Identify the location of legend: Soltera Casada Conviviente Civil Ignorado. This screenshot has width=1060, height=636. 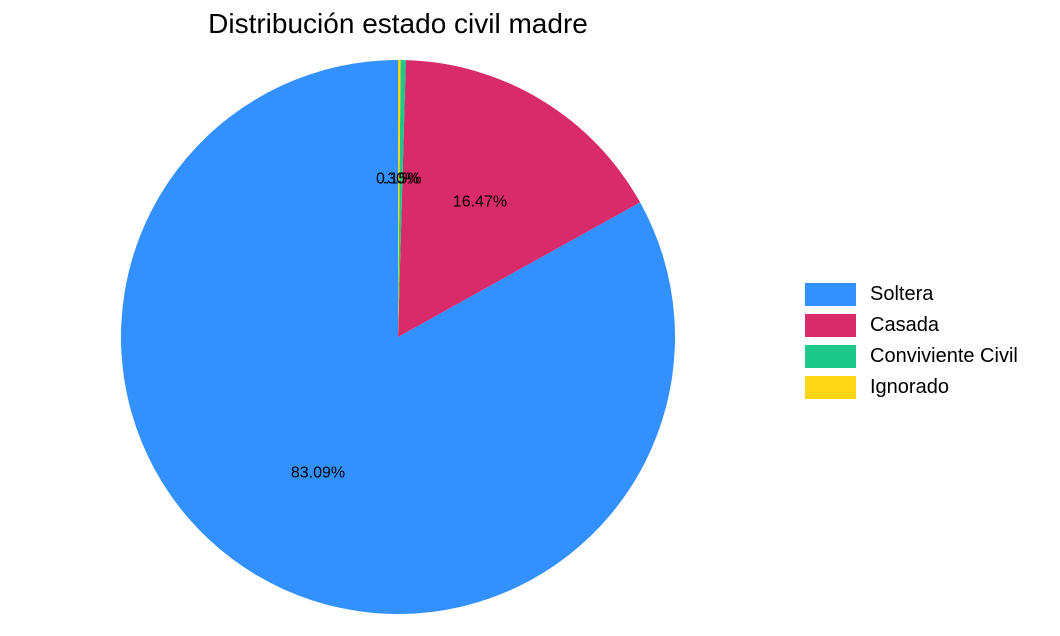
(911, 341).